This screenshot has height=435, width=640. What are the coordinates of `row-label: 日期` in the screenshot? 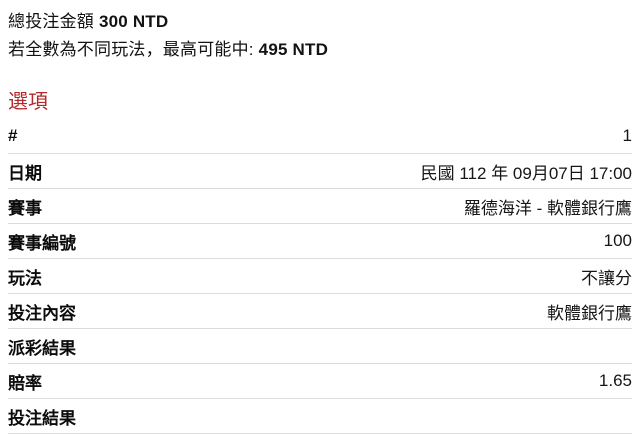 It's located at (25, 173).